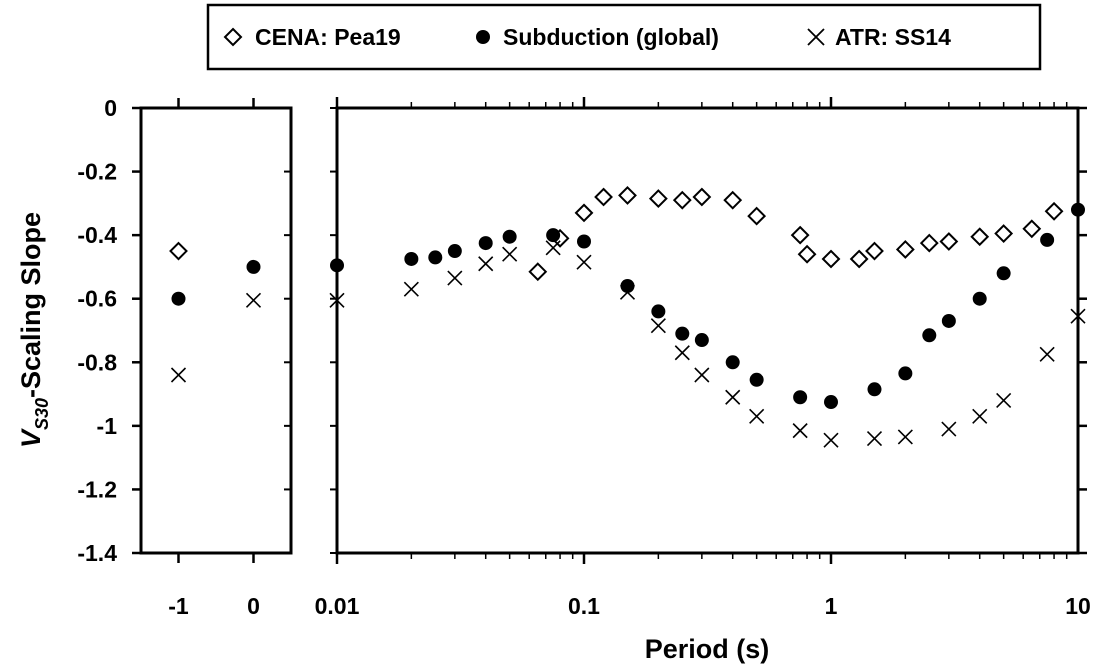 This screenshot has height=668, width=1098. I want to click on y-axis-title-subscript: S30, so click(42, 414).